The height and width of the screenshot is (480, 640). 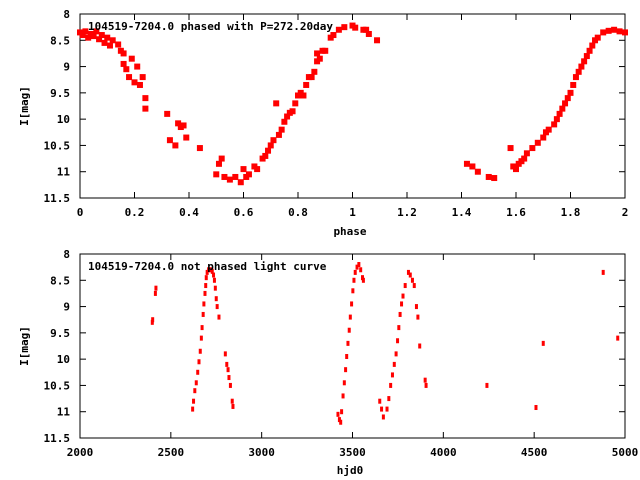 I want to click on y-tick-label: 10, so click(x=63, y=359).